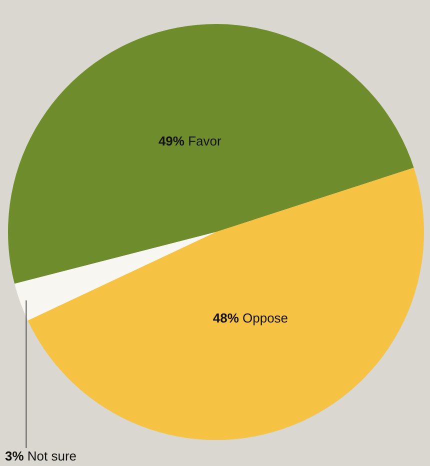  I want to click on data-label: 49%, so click(171, 141).